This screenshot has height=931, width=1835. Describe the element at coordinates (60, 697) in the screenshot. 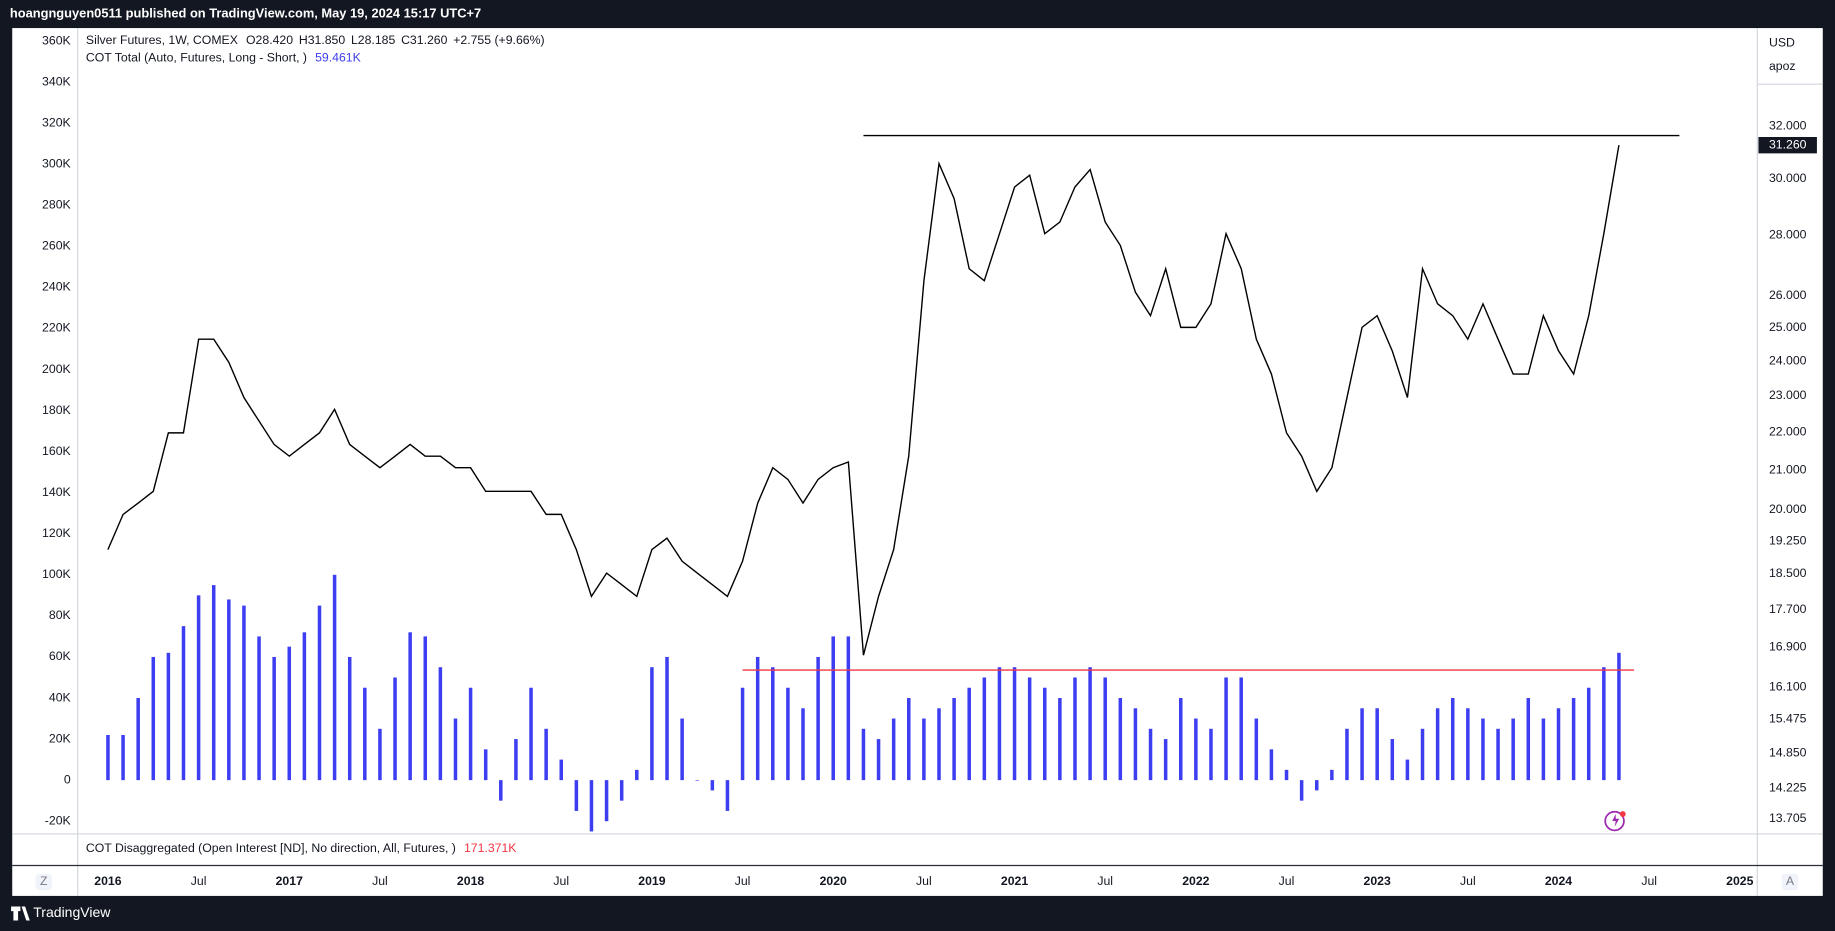

I see `y-tick-label: 40K` at that location.